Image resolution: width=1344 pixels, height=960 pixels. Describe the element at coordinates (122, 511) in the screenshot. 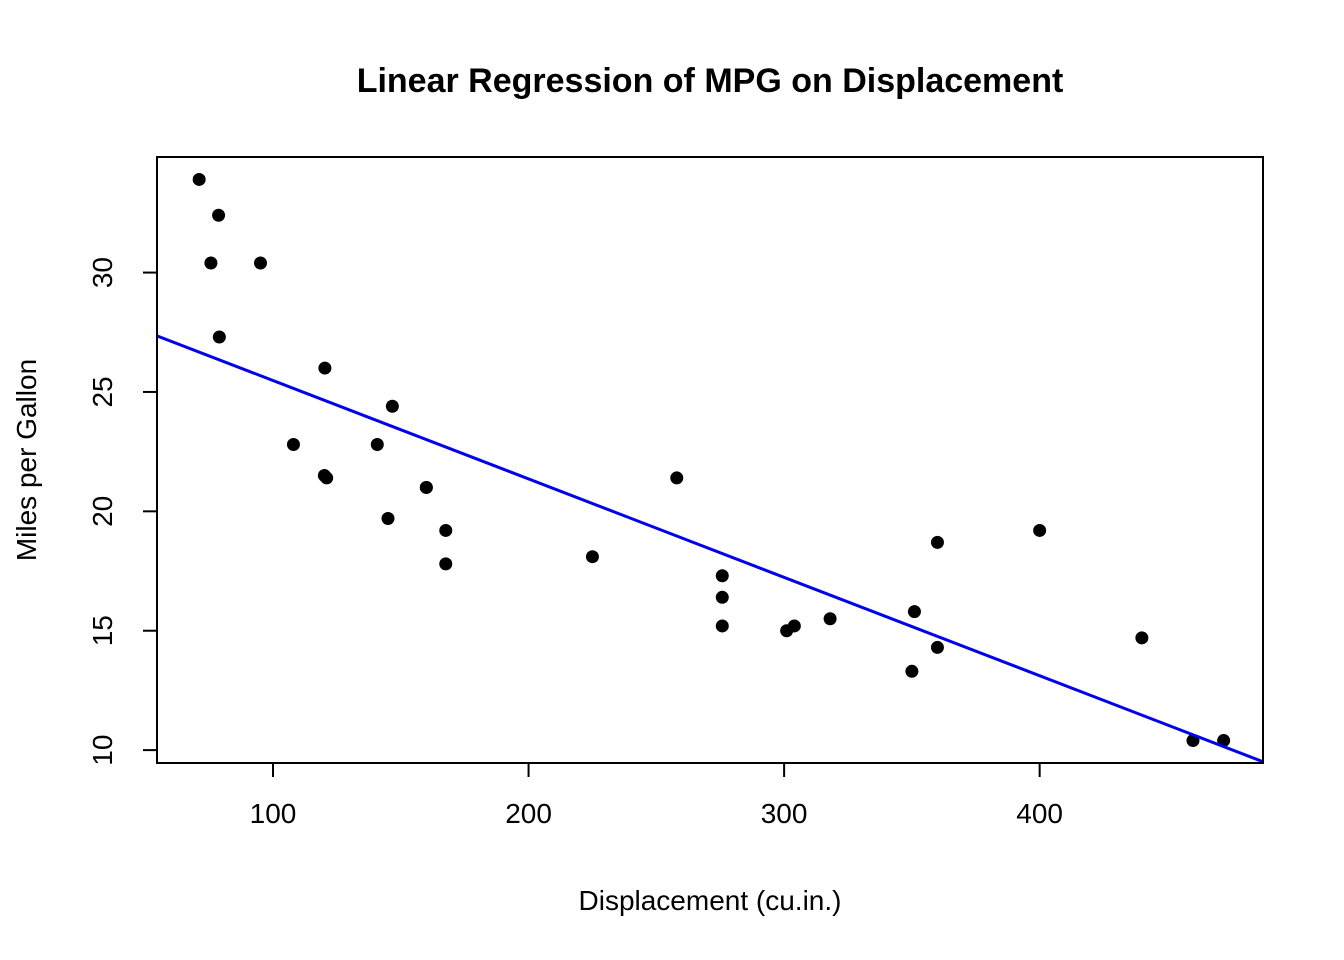

I see `y-axis: 10 15 20 25 30` at that location.